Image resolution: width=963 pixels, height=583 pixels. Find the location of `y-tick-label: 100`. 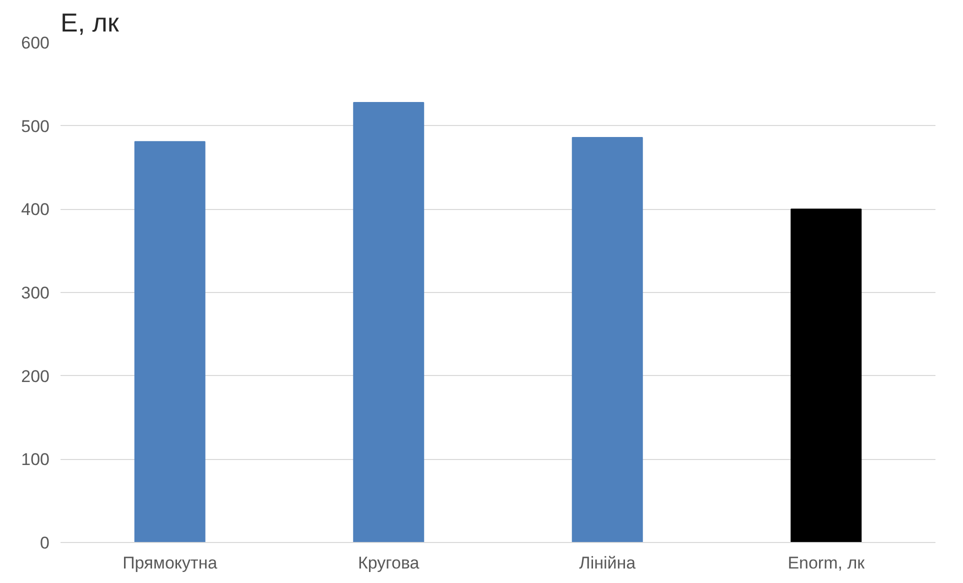

y-tick-label: 100 is located at coordinates (35, 460).